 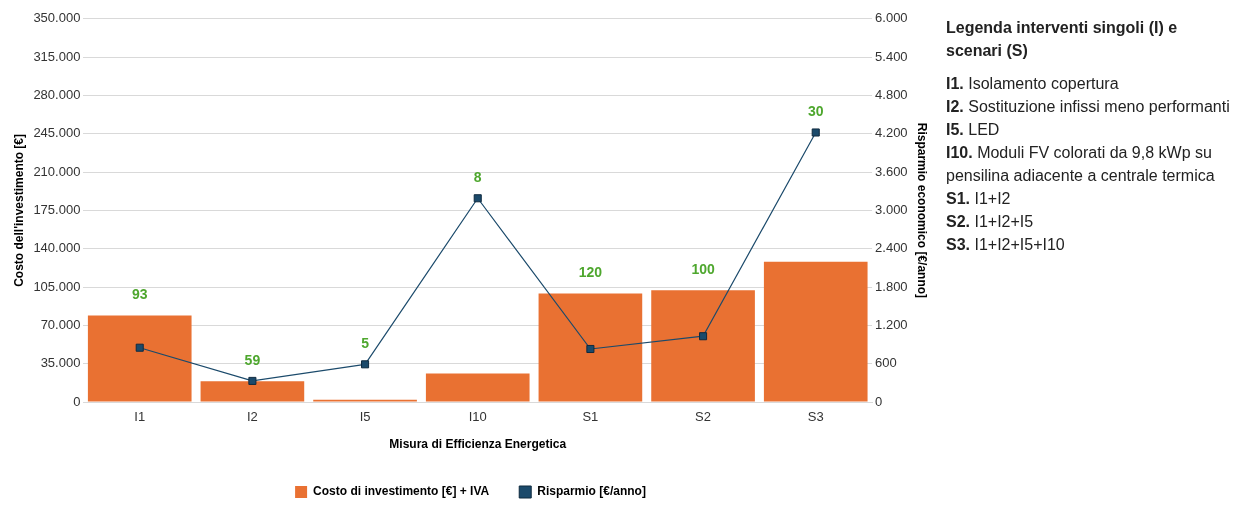 What do you see at coordinates (365, 343) in the screenshot?
I see `annotation: 5` at bounding box center [365, 343].